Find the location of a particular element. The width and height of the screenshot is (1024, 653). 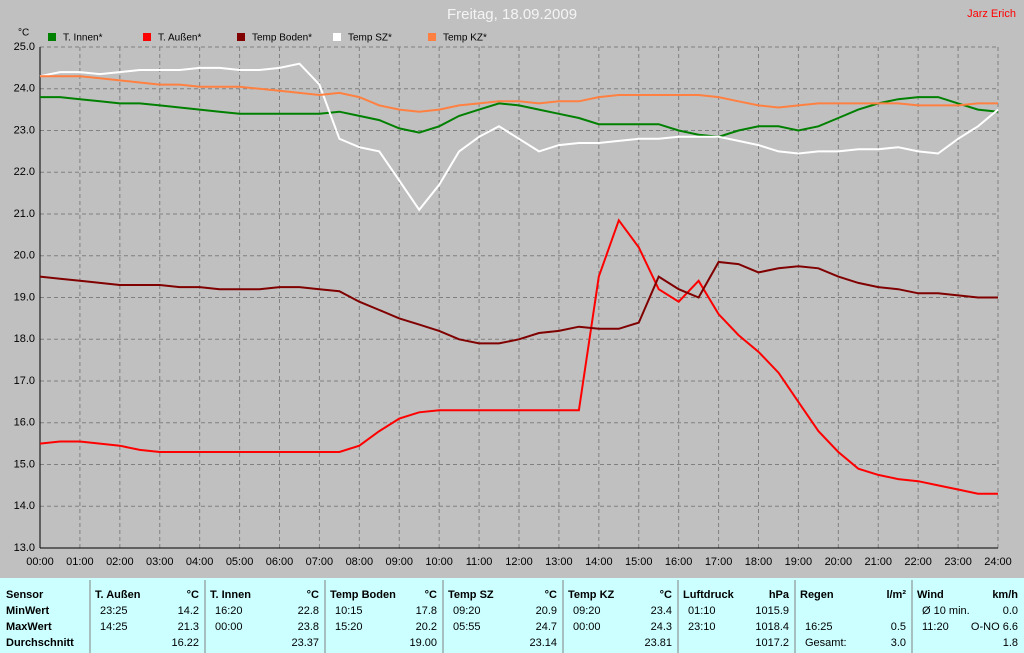

row-label: MaxWert is located at coordinates (29, 627).